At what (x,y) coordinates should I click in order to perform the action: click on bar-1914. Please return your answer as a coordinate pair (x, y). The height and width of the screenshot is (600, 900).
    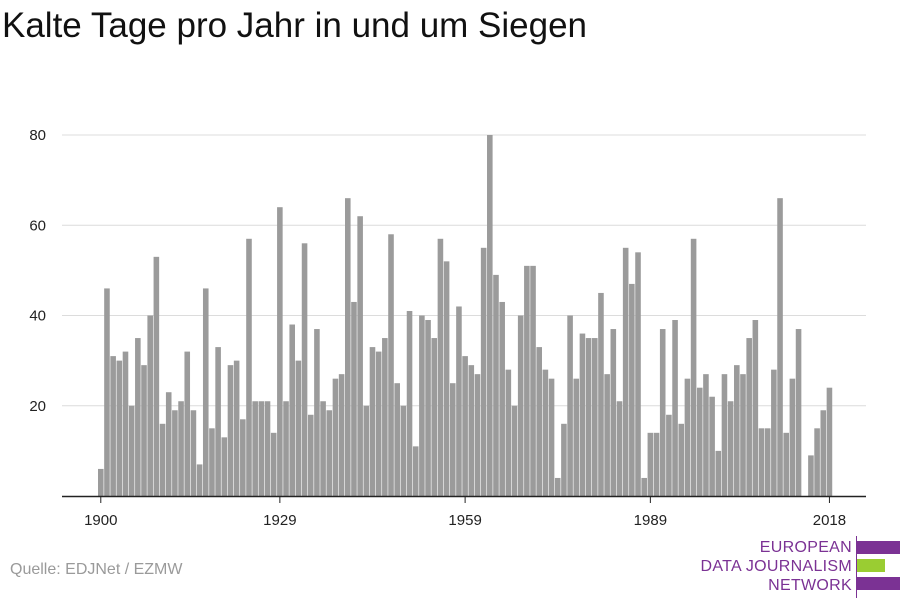
    Looking at the image, I should click on (187, 423).